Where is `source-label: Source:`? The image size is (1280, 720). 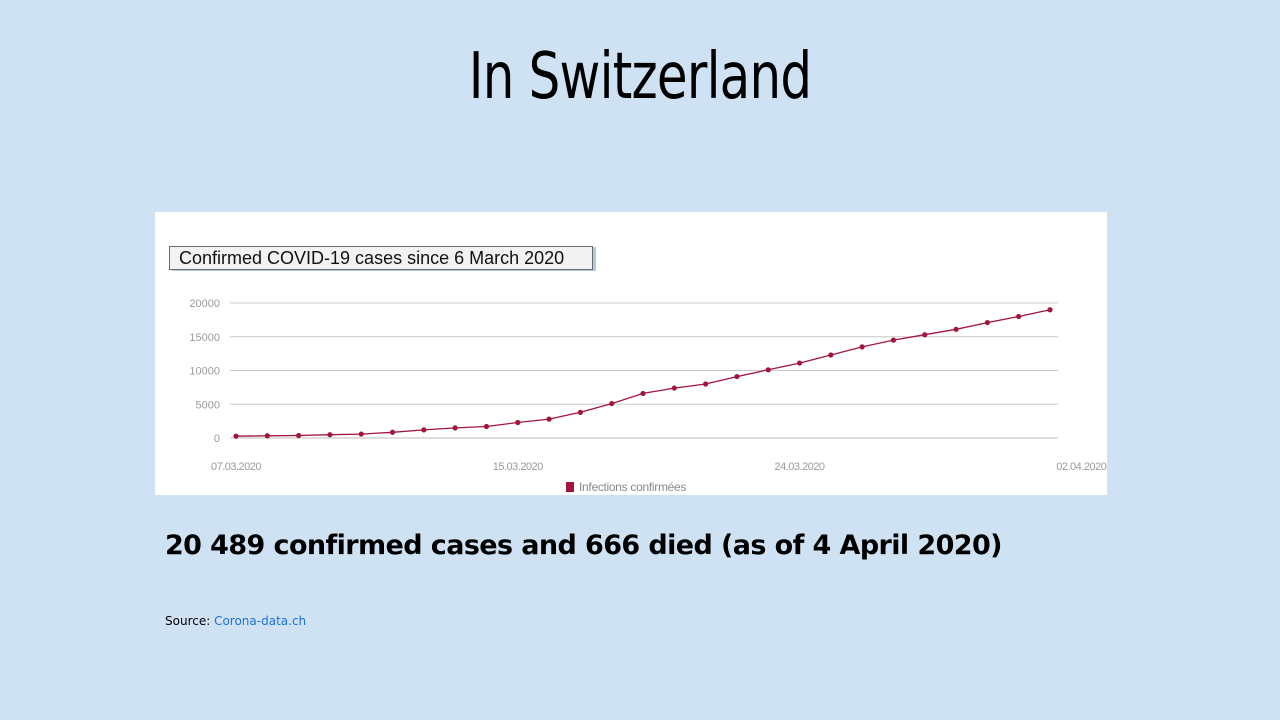 source-label: Source: is located at coordinates (190, 621).